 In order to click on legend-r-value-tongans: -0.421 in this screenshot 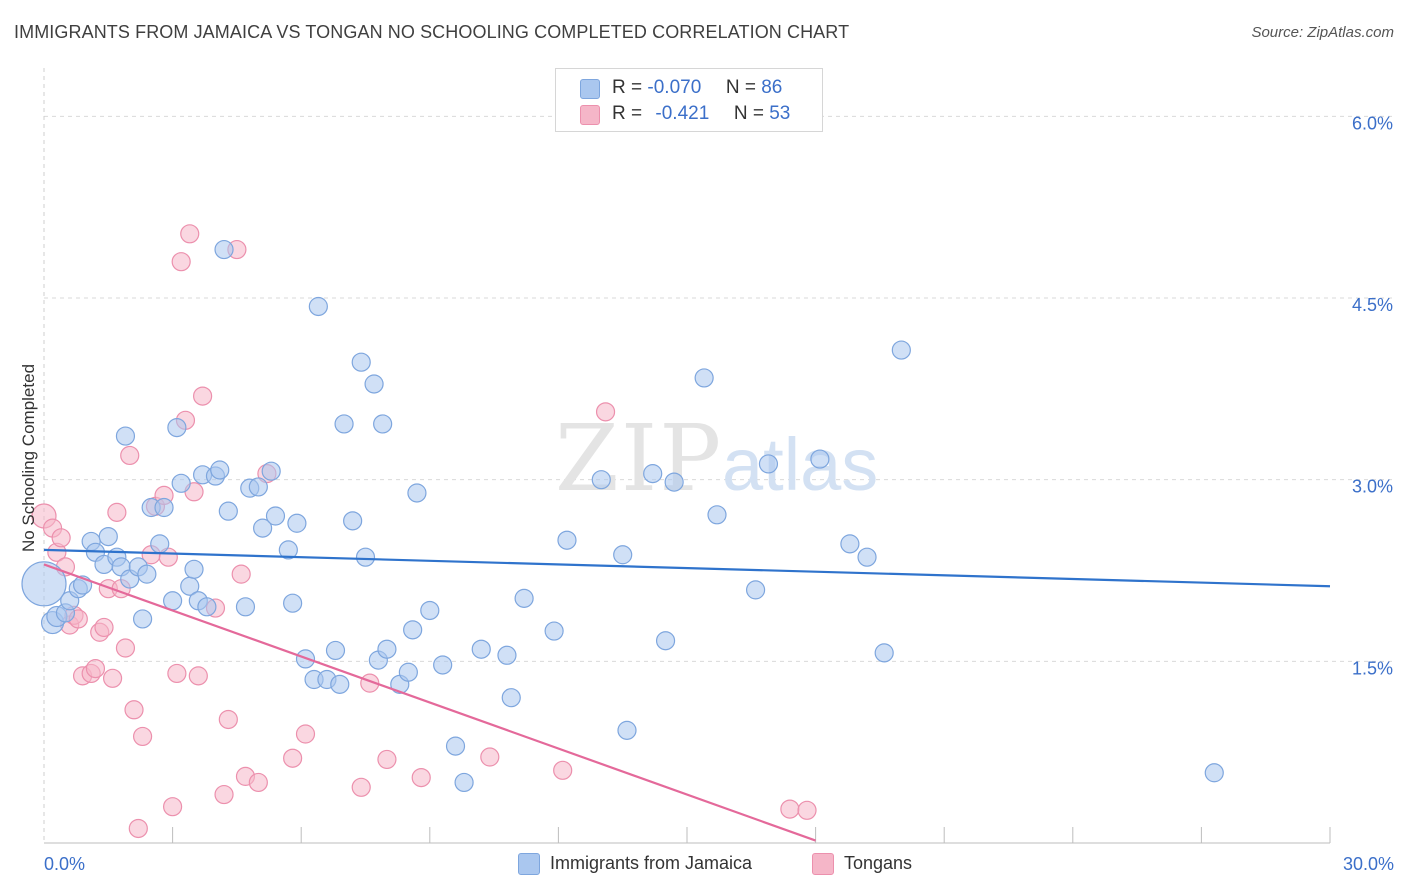, I will do `click(682, 113)`.